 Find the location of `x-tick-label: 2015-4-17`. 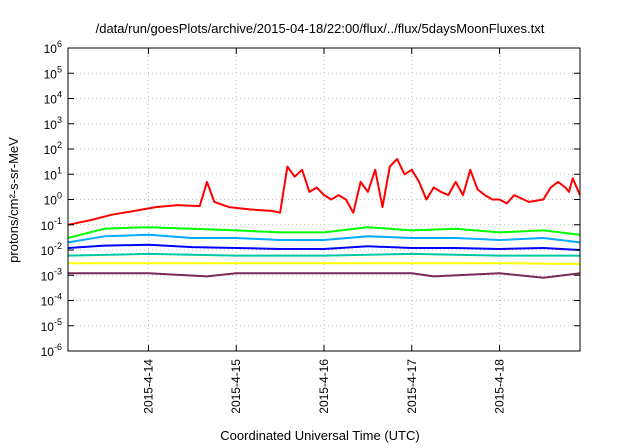

x-tick-label: 2015-4-17 is located at coordinates (412, 386).